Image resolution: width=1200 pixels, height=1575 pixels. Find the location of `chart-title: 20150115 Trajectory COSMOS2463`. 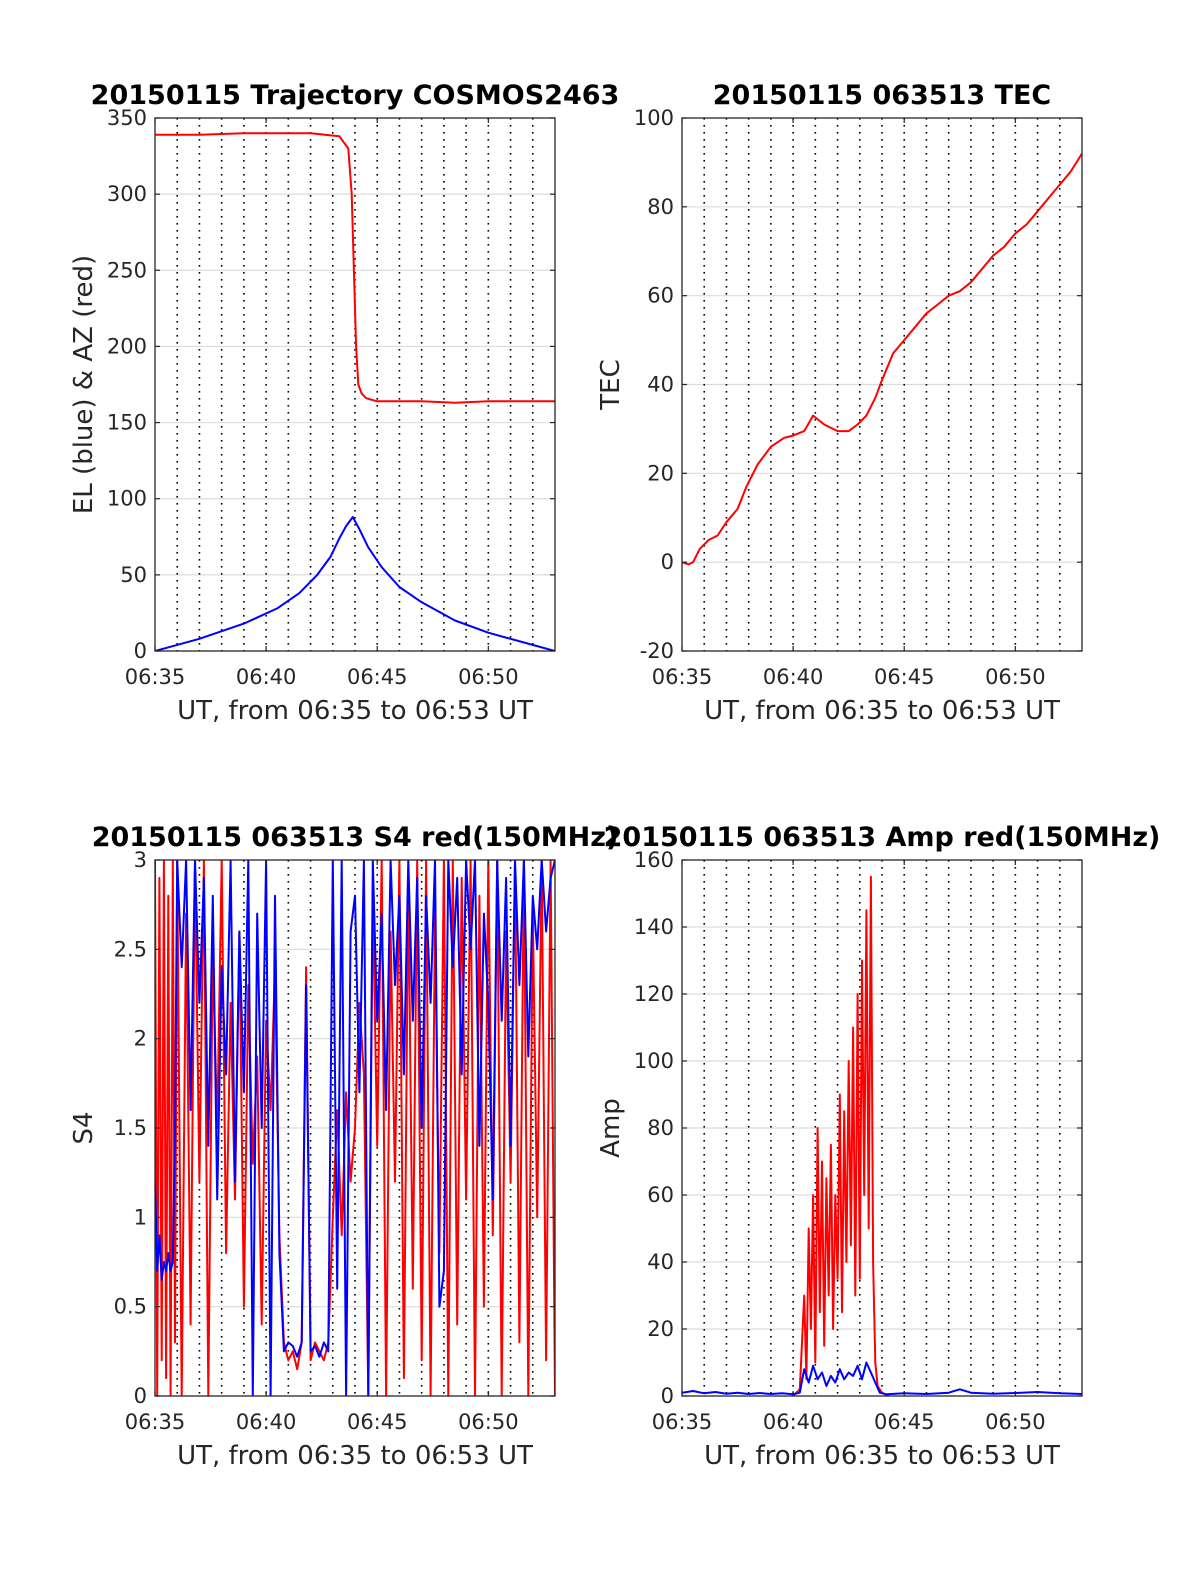

chart-title: 20150115 Trajectory COSMOS2463 is located at coordinates (355, 95).